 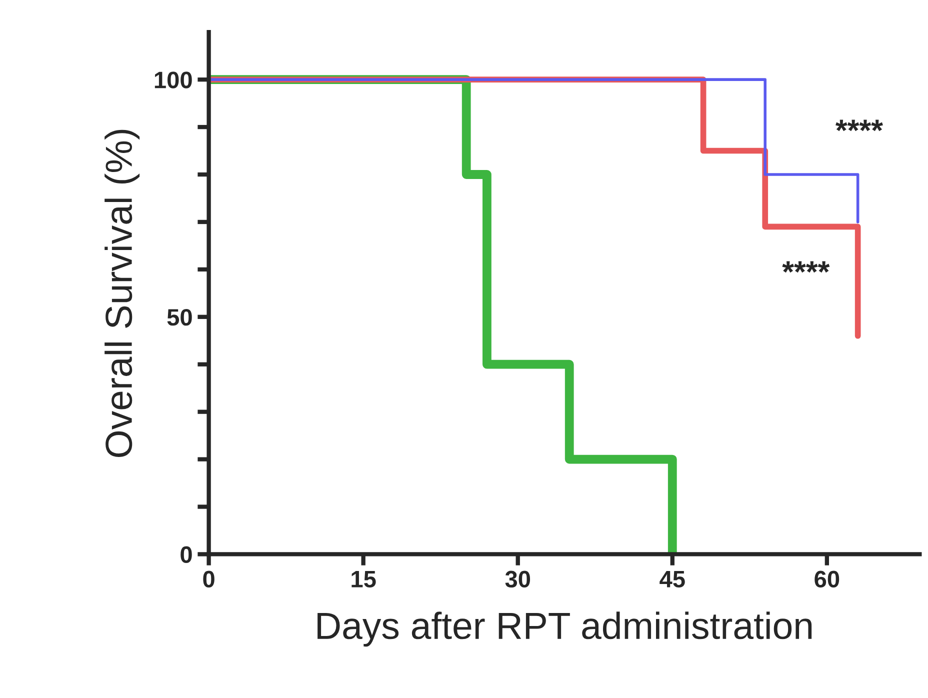 I want to click on y-tick-label: 0, so click(x=186, y=554).